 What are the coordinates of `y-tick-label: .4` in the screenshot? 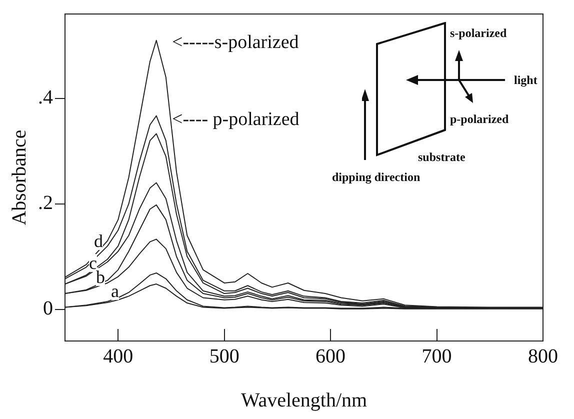 It's located at (45, 97).